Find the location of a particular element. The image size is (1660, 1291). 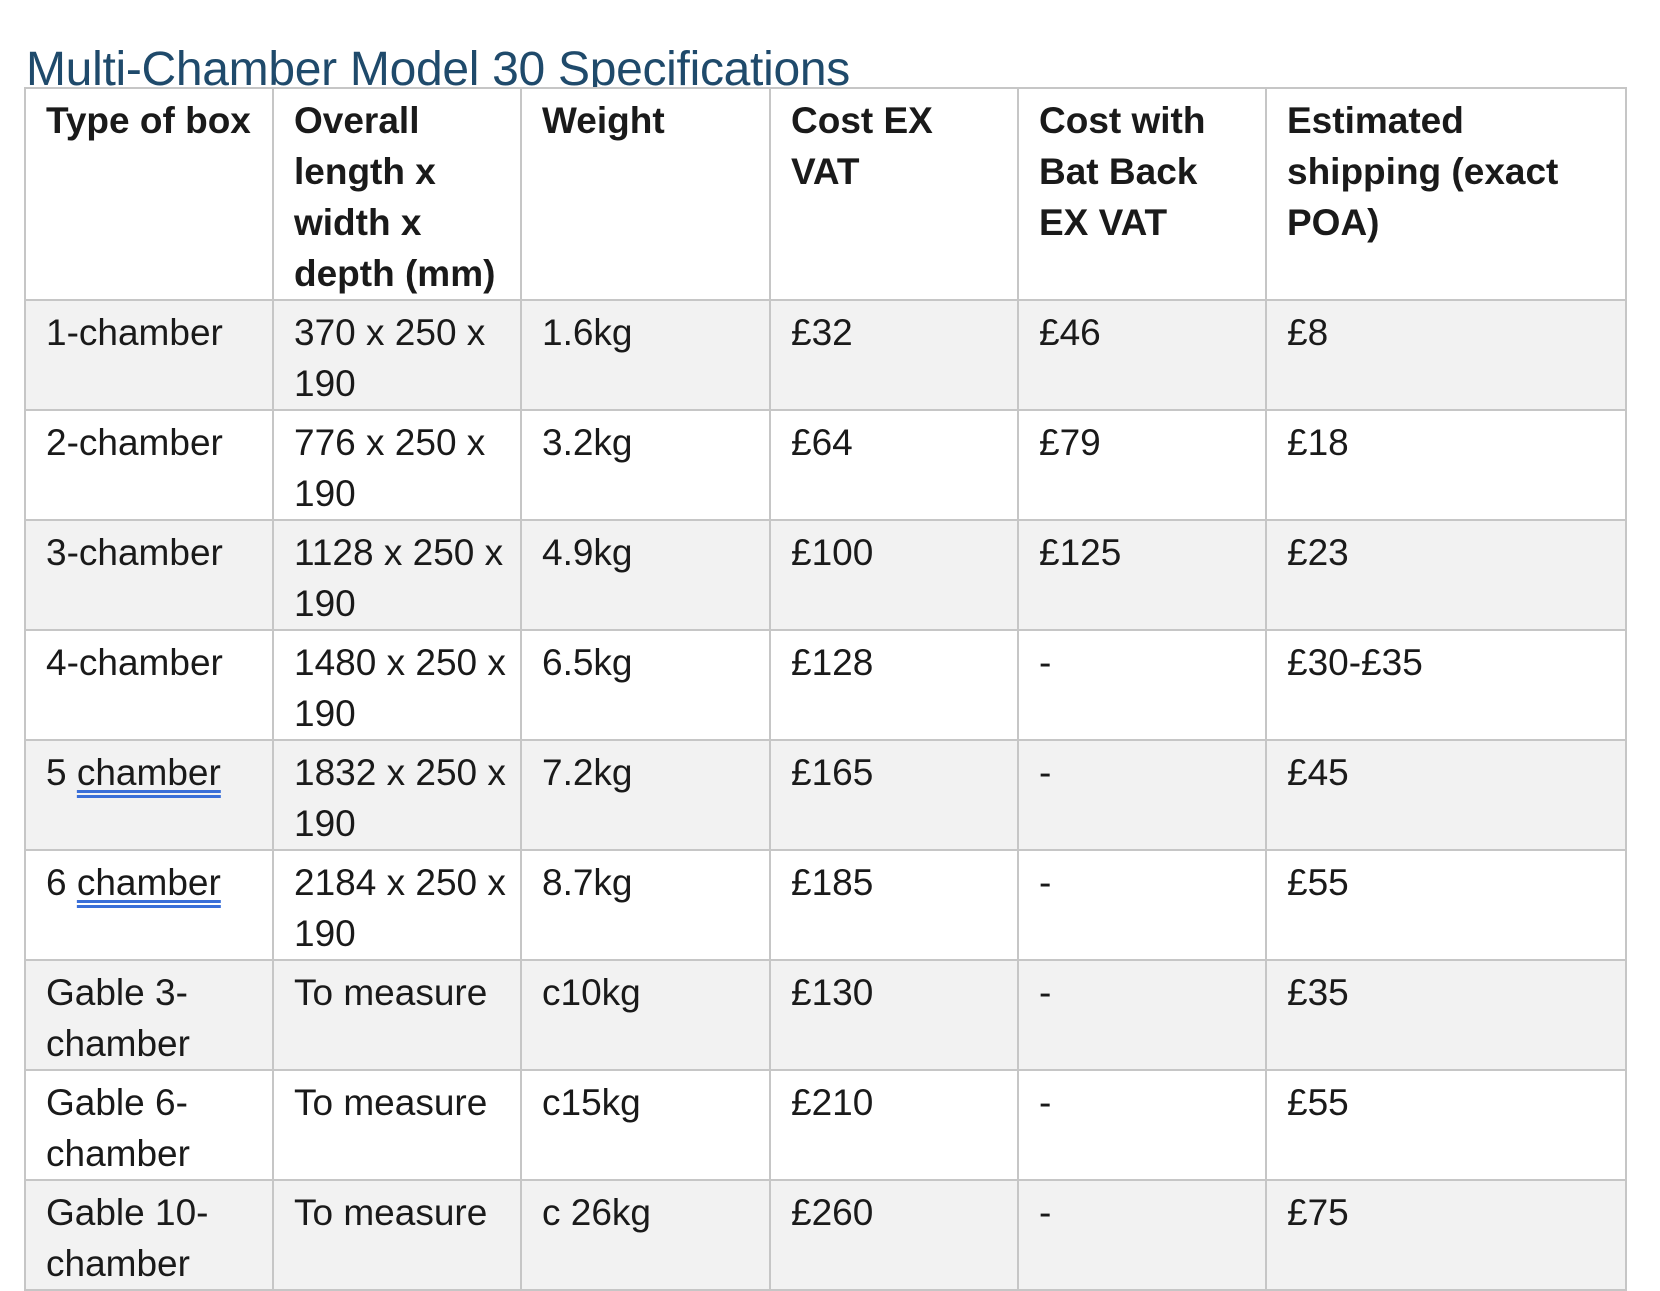

type-text: Gable 6-chamber is located at coordinates (118, 1128).